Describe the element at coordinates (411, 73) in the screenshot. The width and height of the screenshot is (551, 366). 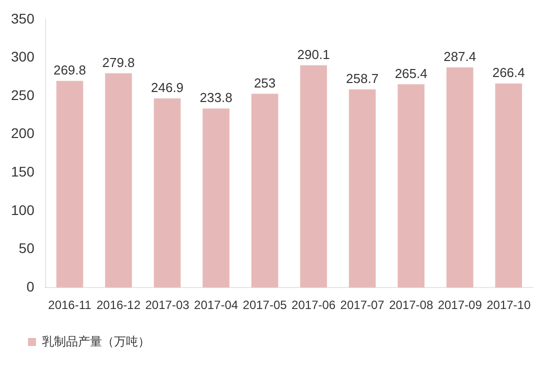
I see `data-label: 265.4` at that location.